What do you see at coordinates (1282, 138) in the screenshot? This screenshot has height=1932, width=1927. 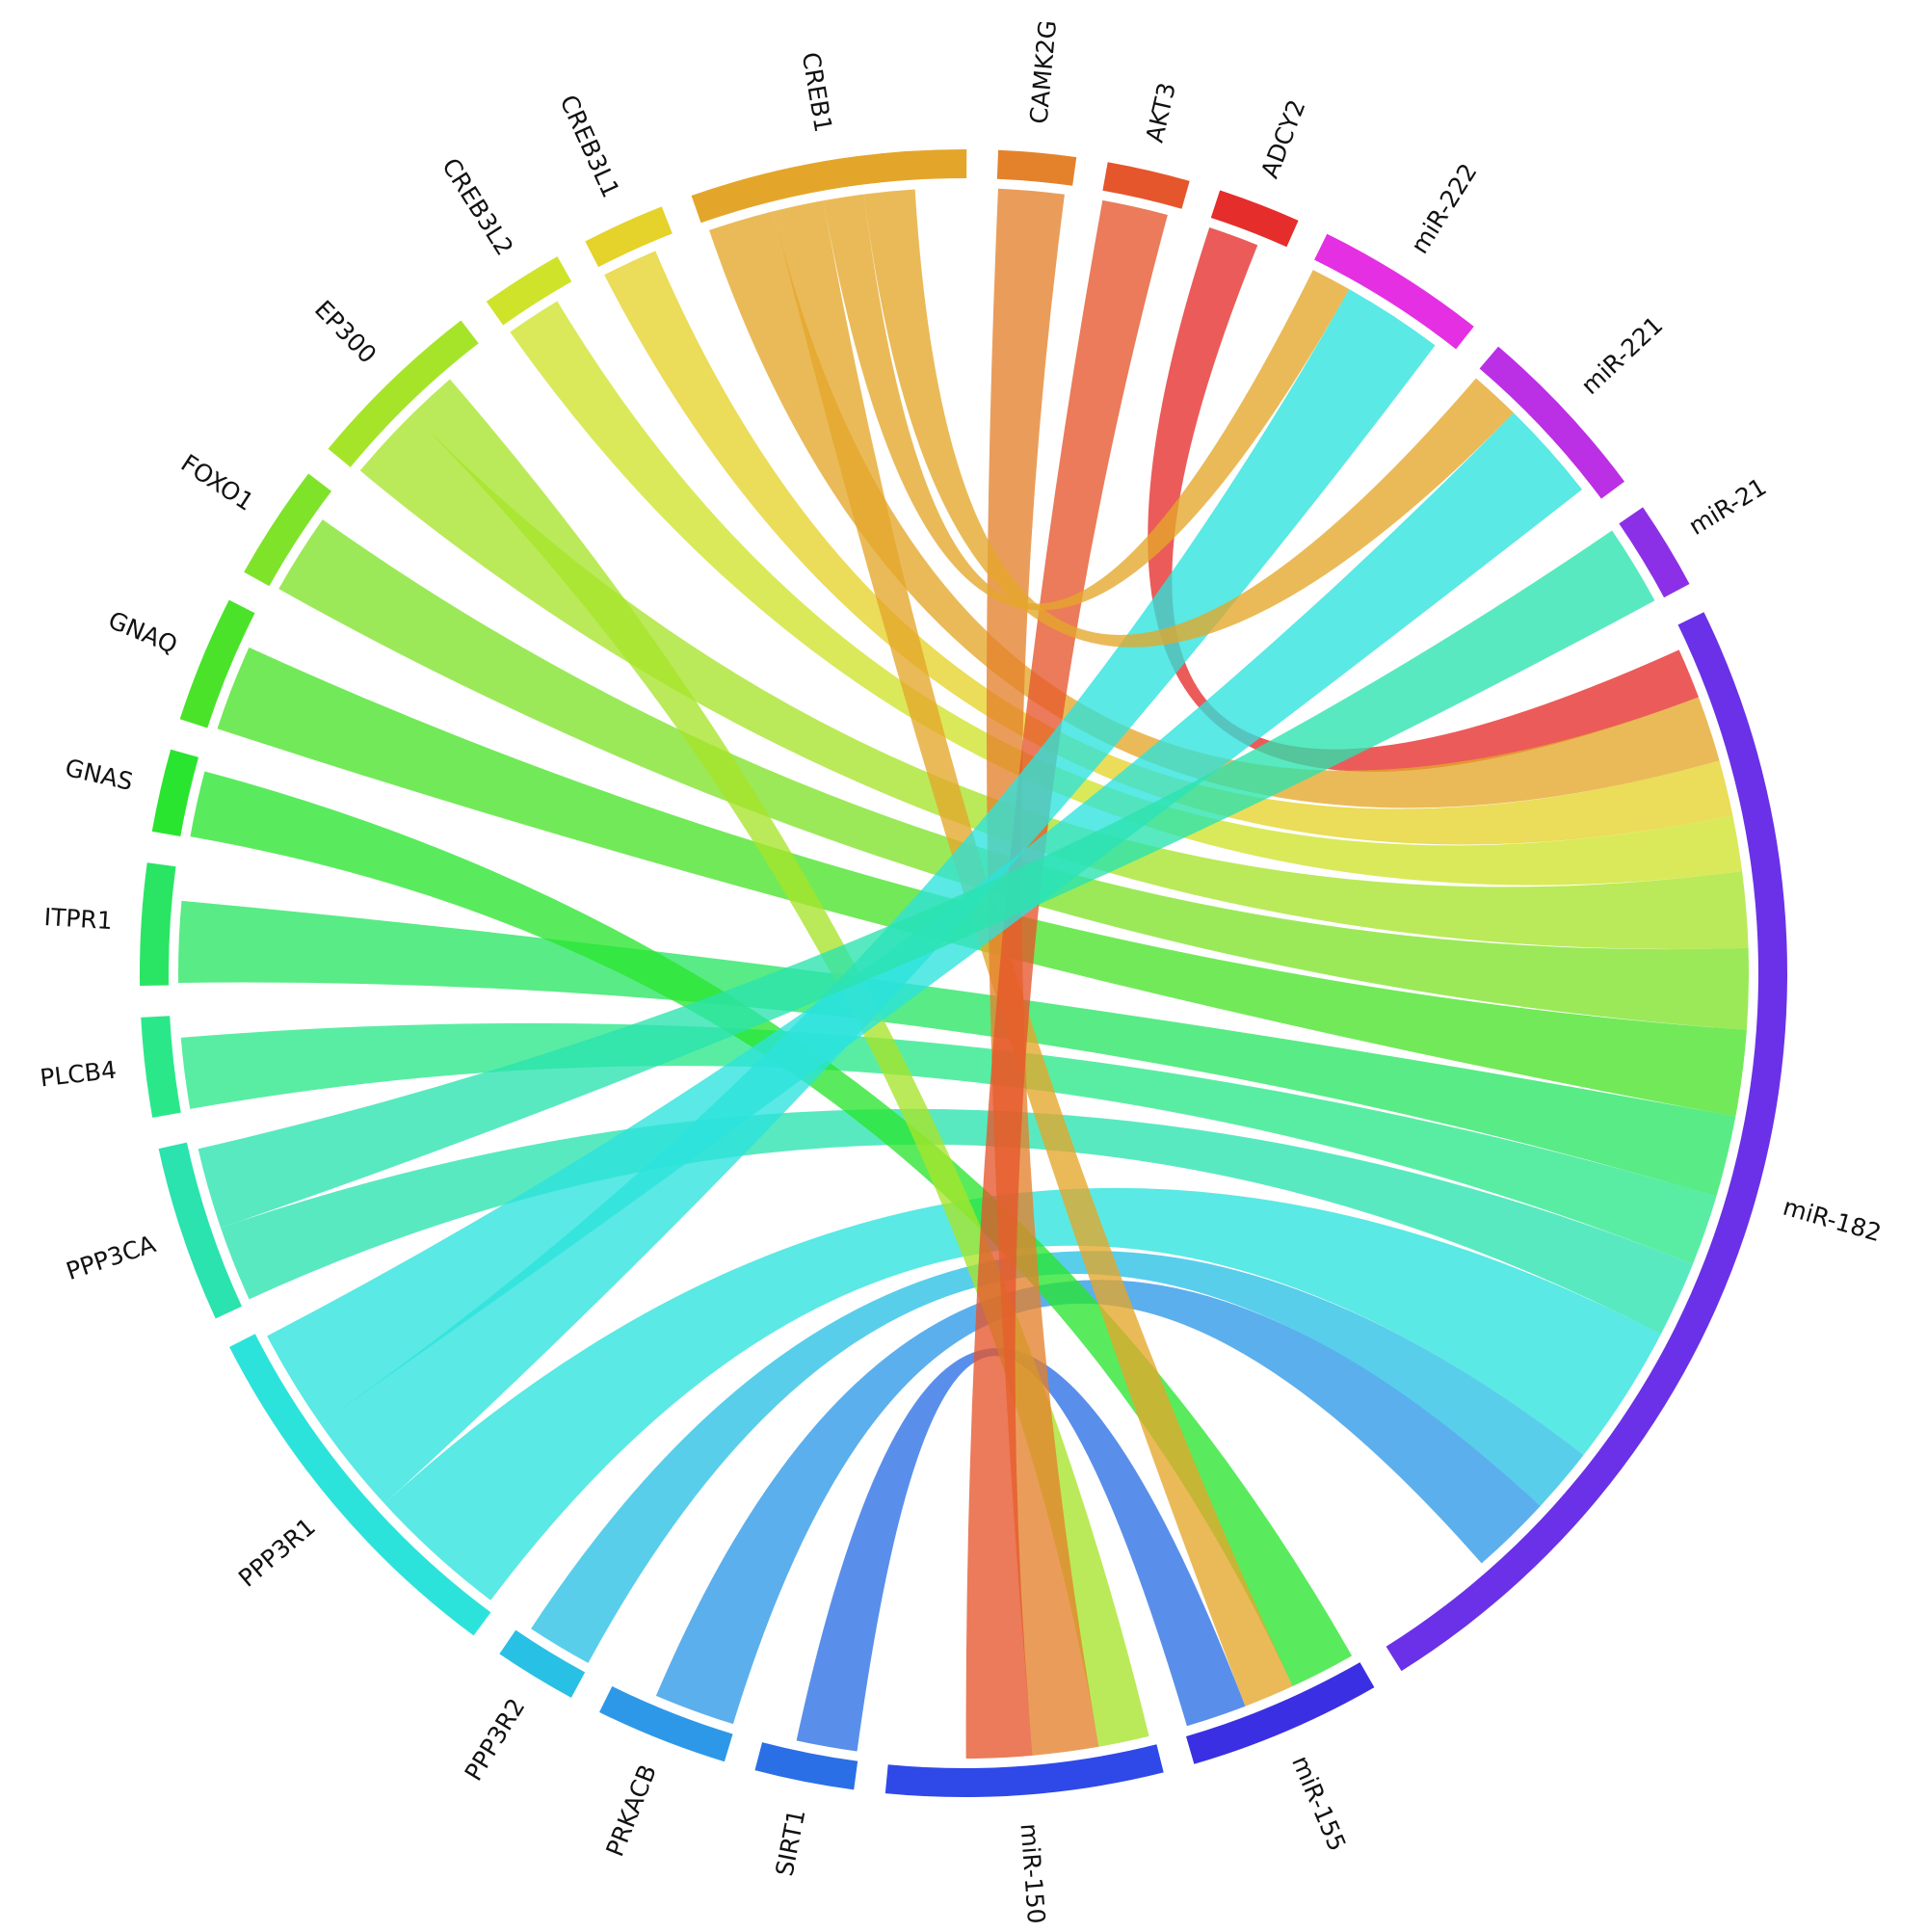 I see `segment-label-adcy2: ADCY2` at bounding box center [1282, 138].